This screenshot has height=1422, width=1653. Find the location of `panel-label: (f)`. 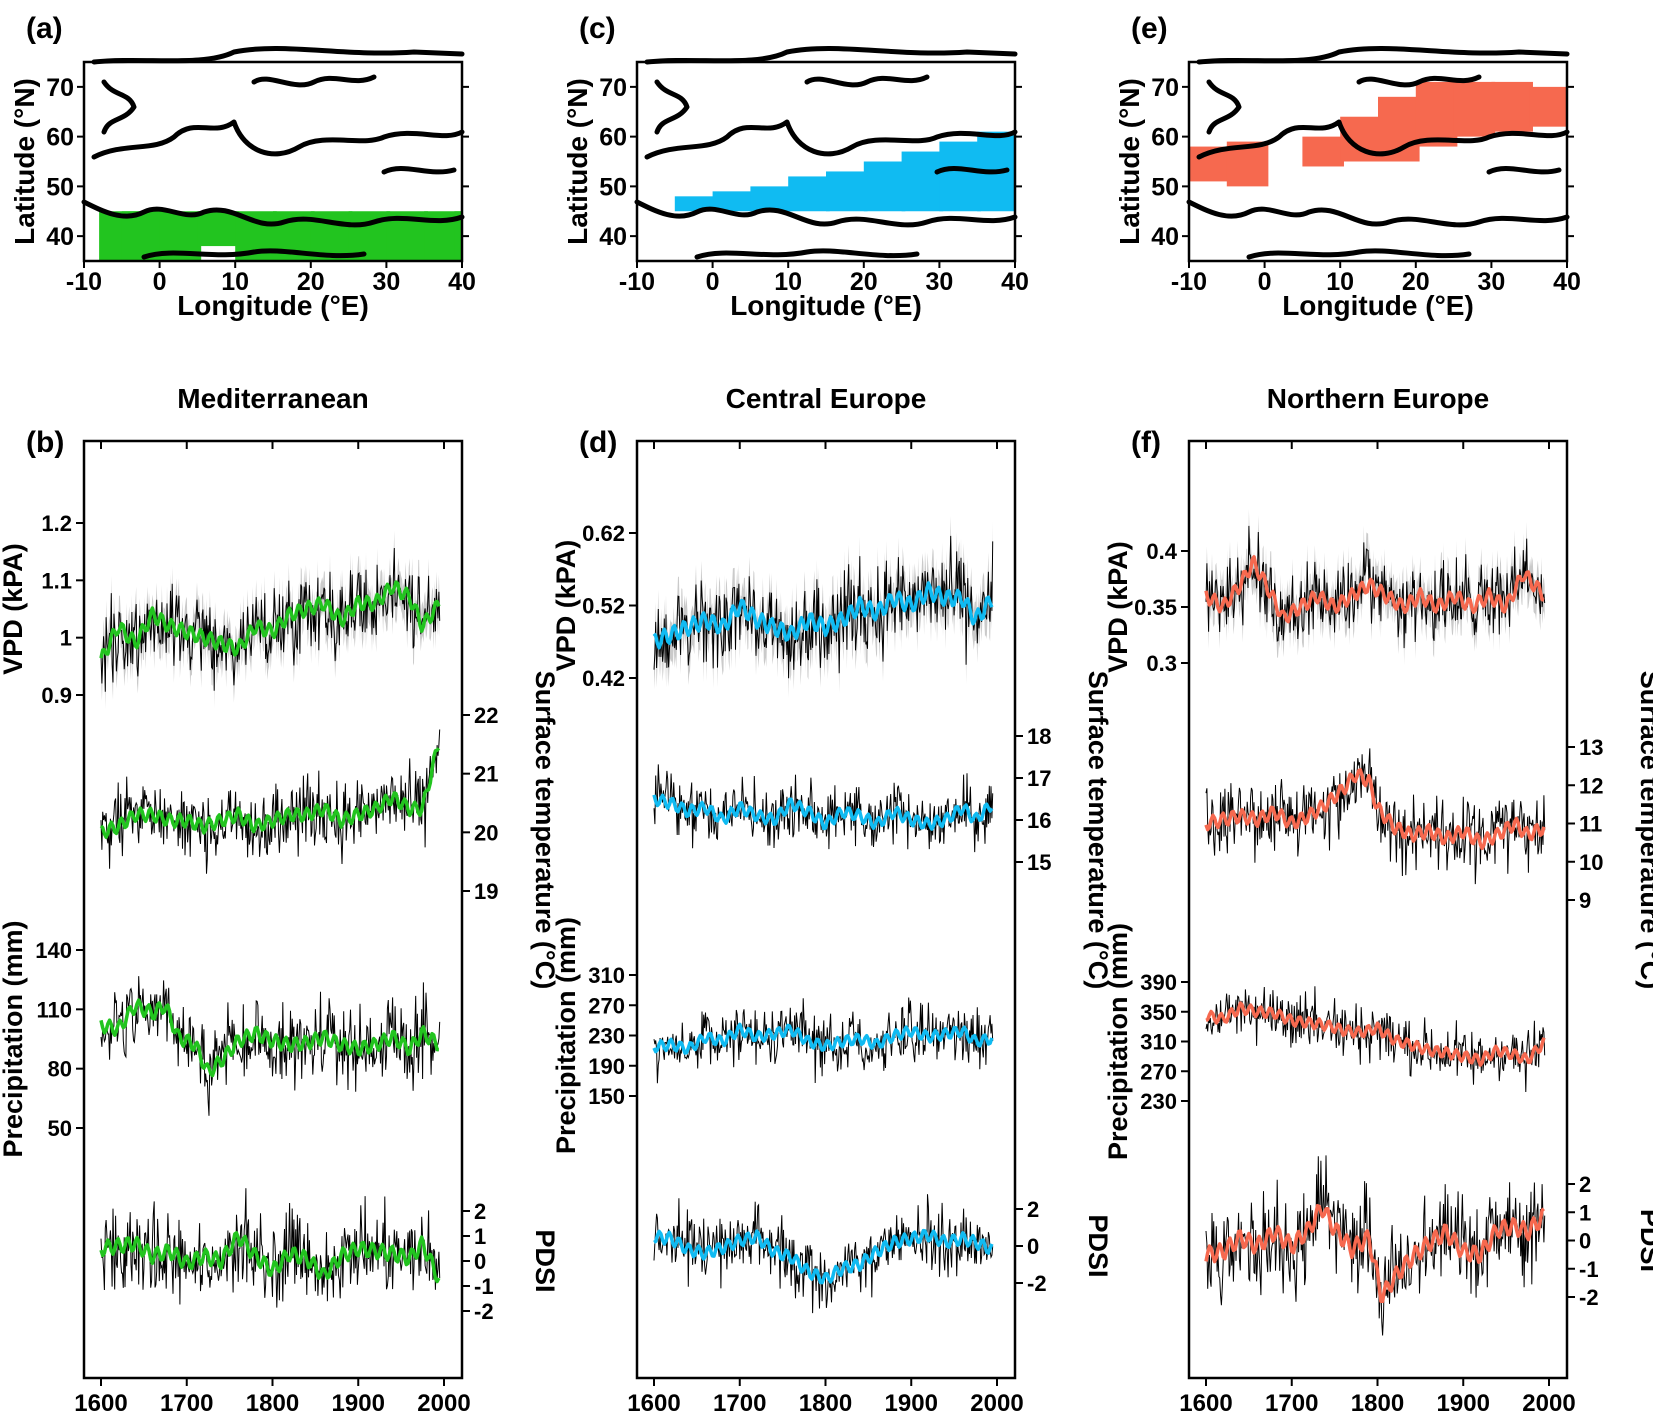

panel-label: (f) is located at coordinates (1146, 442).